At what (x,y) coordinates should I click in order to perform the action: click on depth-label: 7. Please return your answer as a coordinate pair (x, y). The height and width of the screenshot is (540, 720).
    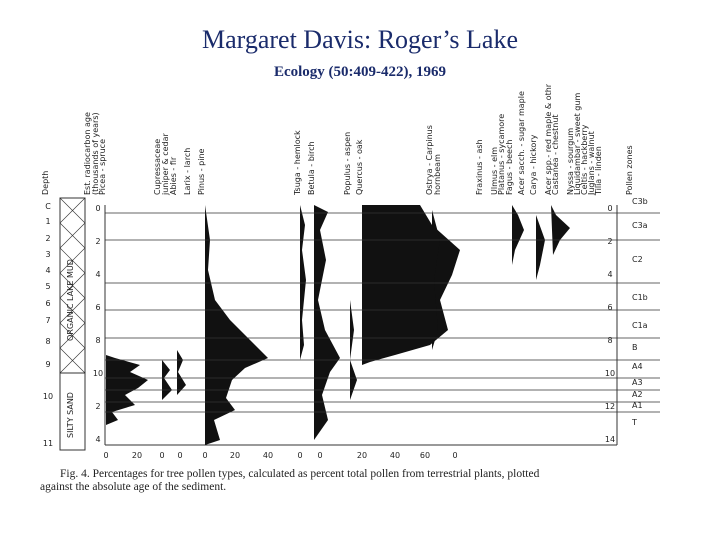
    Looking at the image, I should click on (47, 320).